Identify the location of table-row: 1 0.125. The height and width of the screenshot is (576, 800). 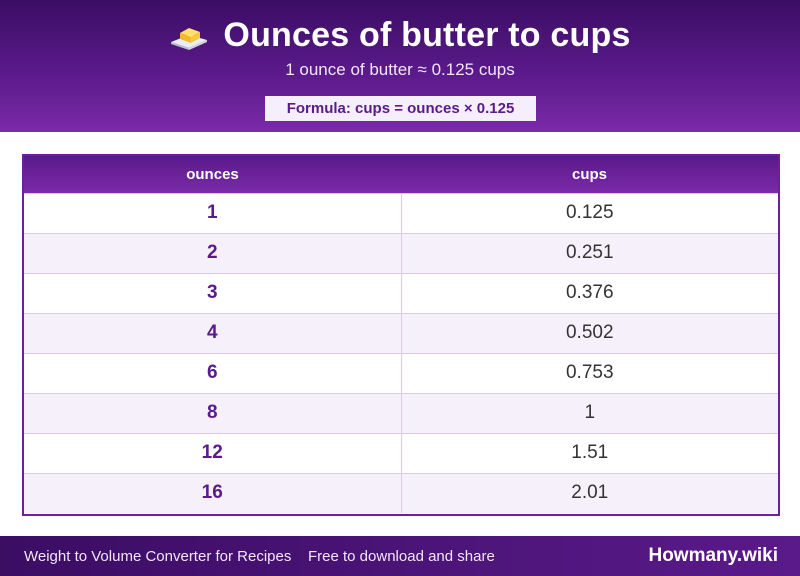
(401, 212).